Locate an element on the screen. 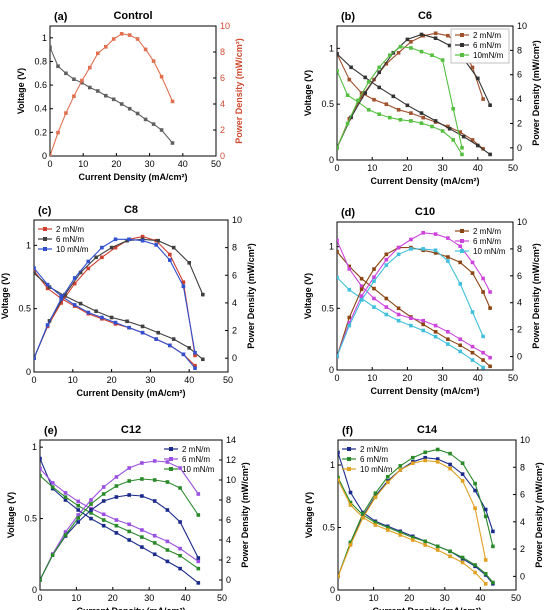 Image resolution: width=550 pixels, height=610 pixels. x-tick-label: 50 is located at coordinates (216, 164).